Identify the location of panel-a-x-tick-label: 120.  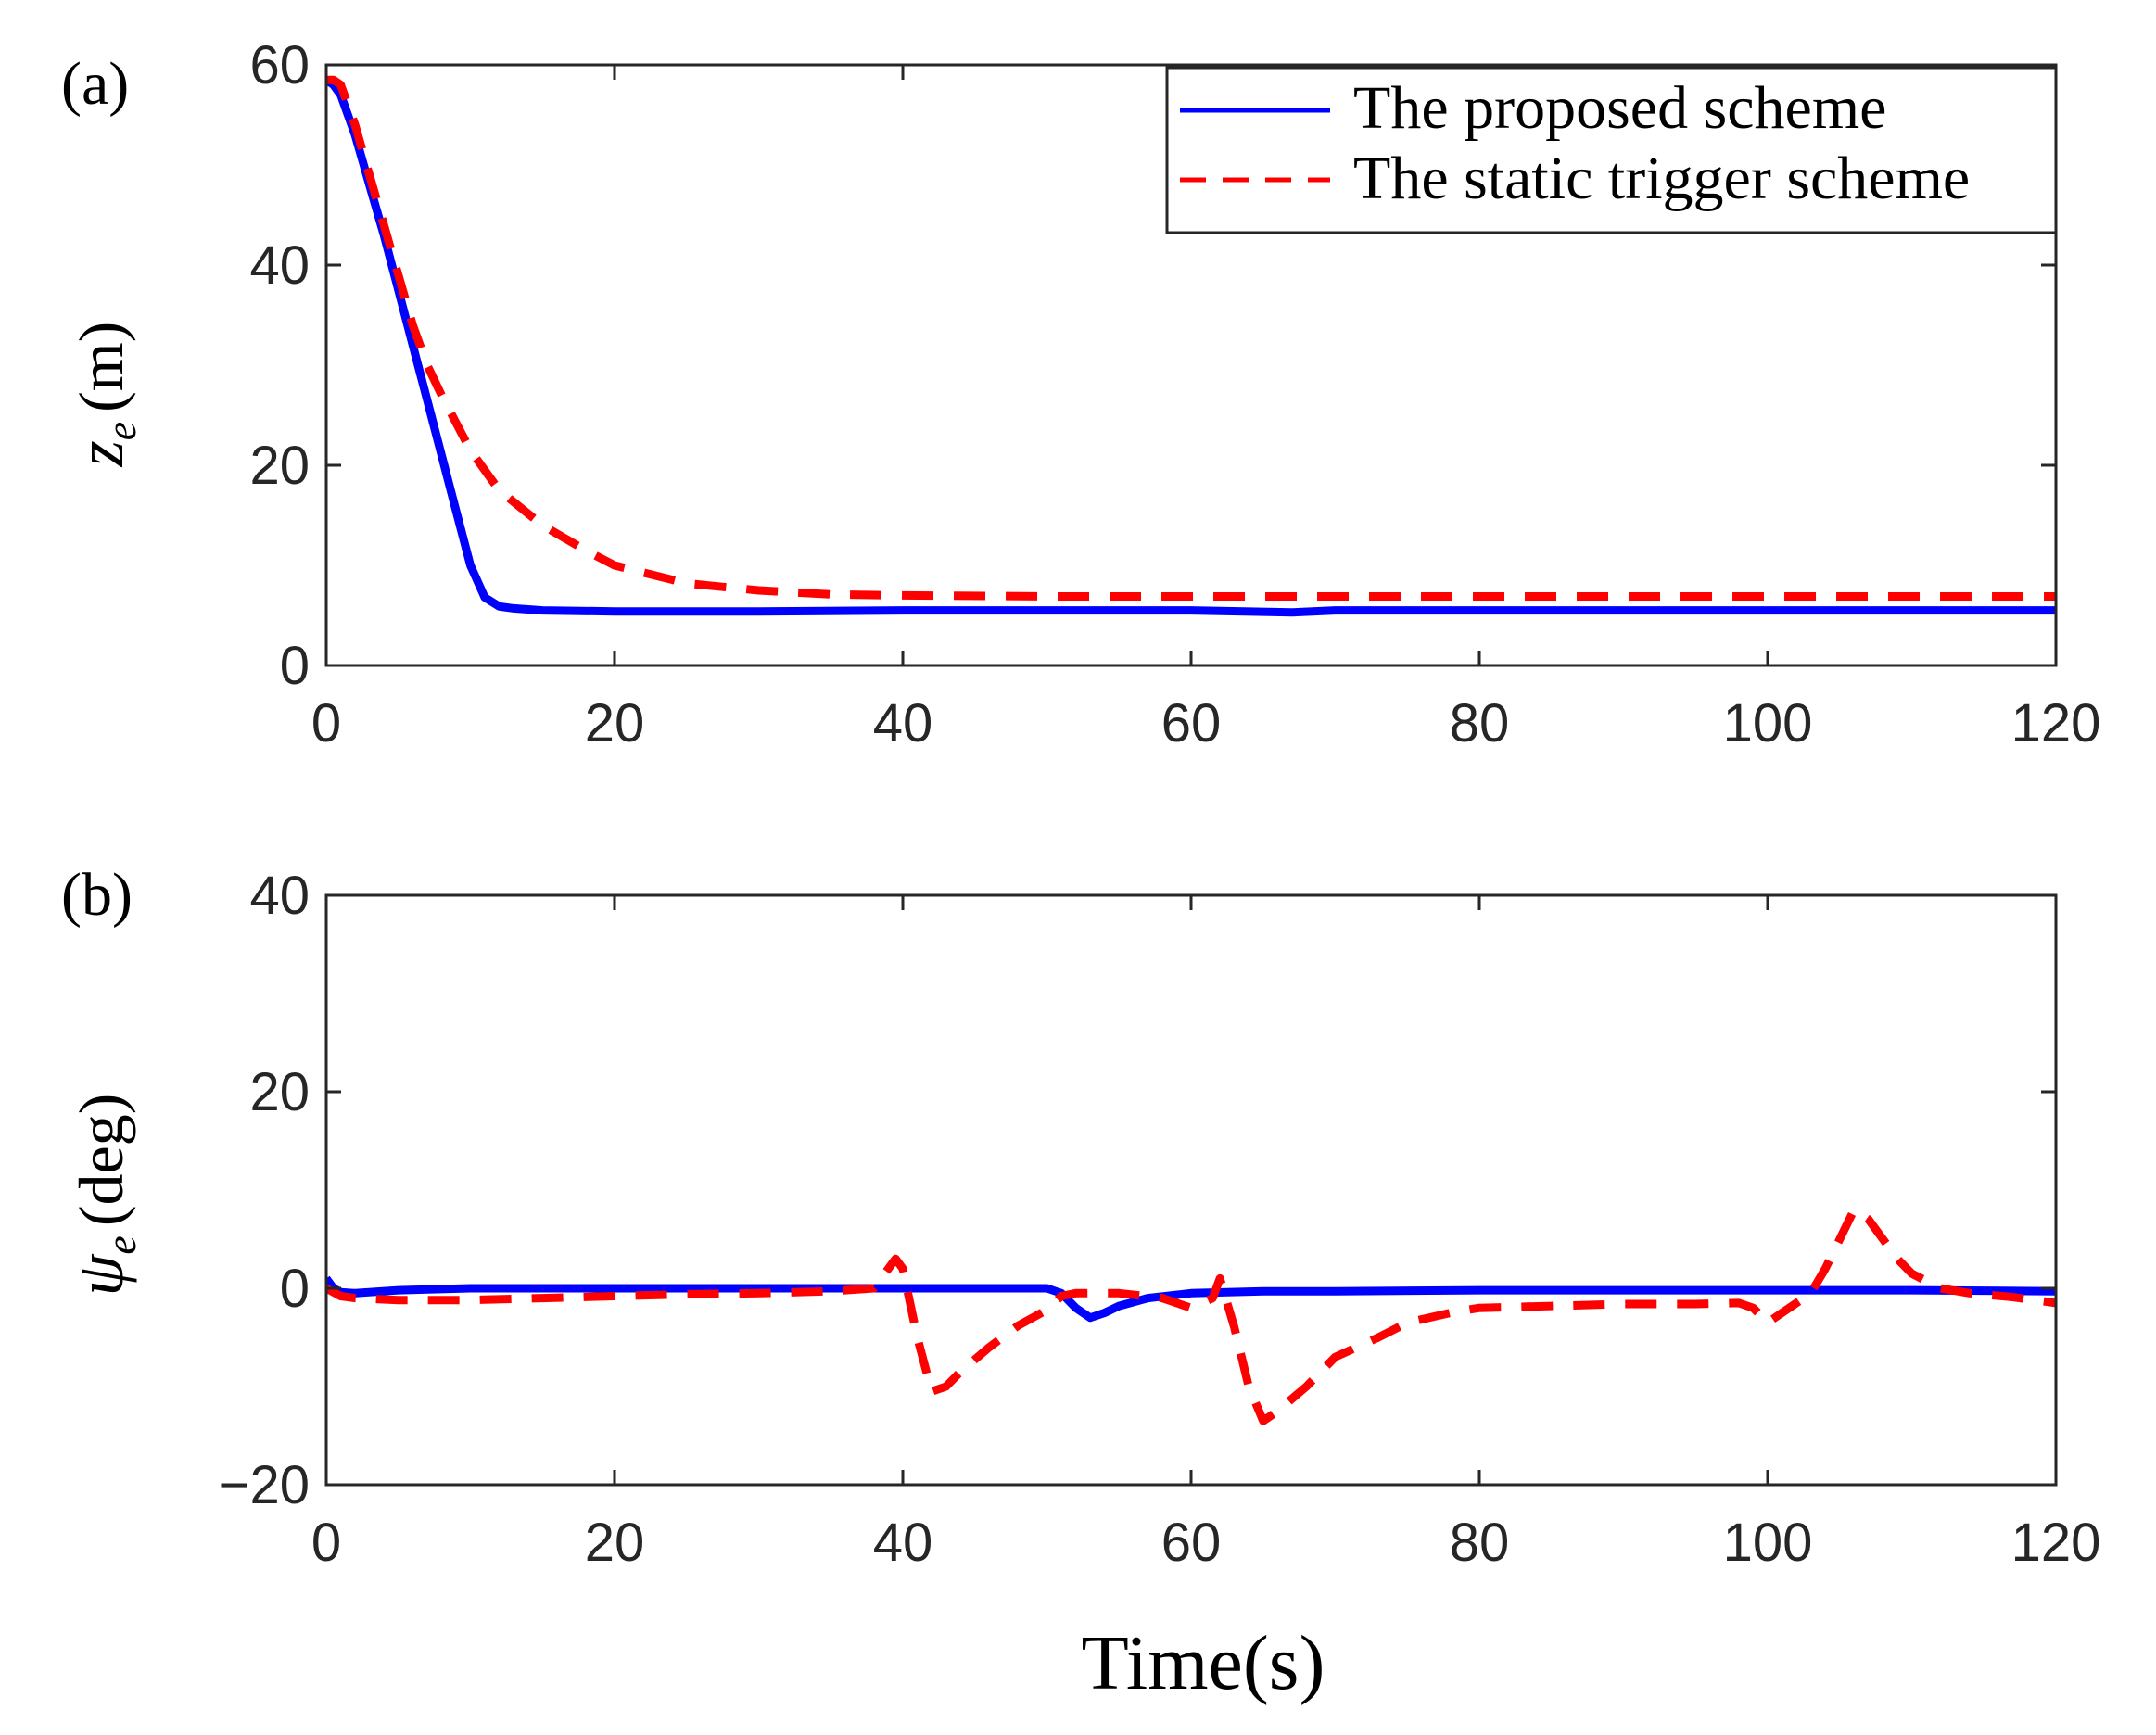
(2056, 724).